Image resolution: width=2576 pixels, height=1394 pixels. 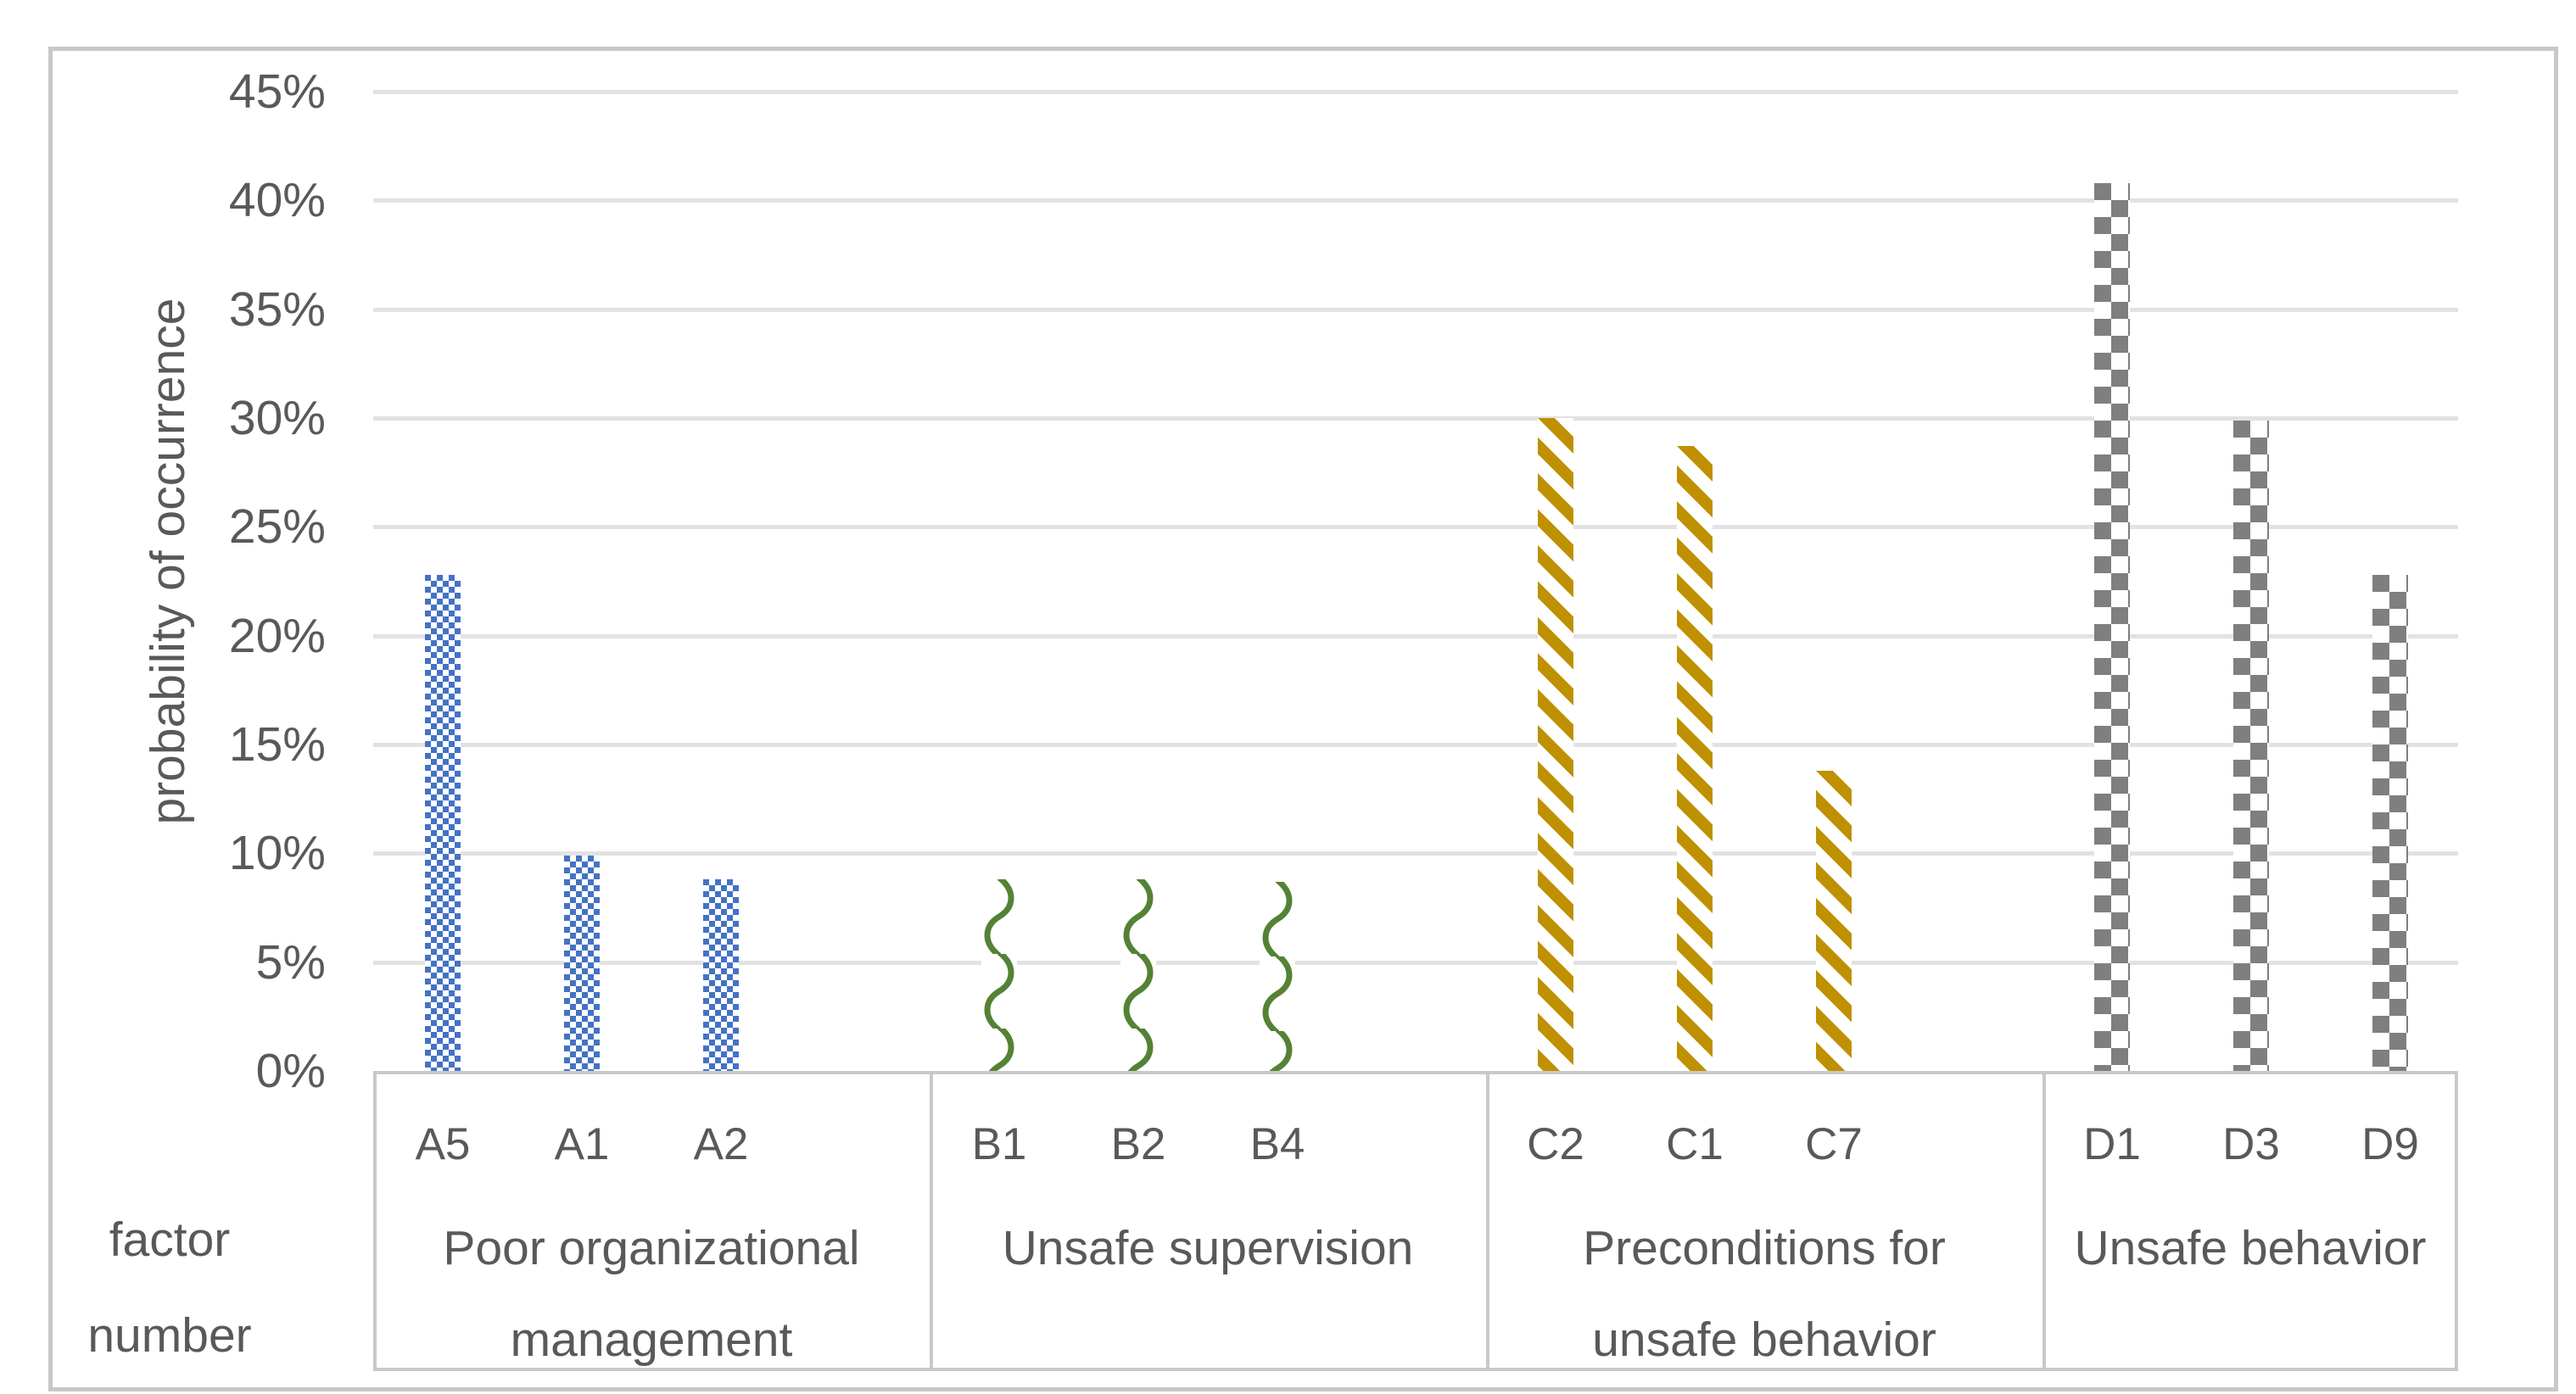 I want to click on group-label-line: unsafe behavior, so click(x=1764, y=1340).